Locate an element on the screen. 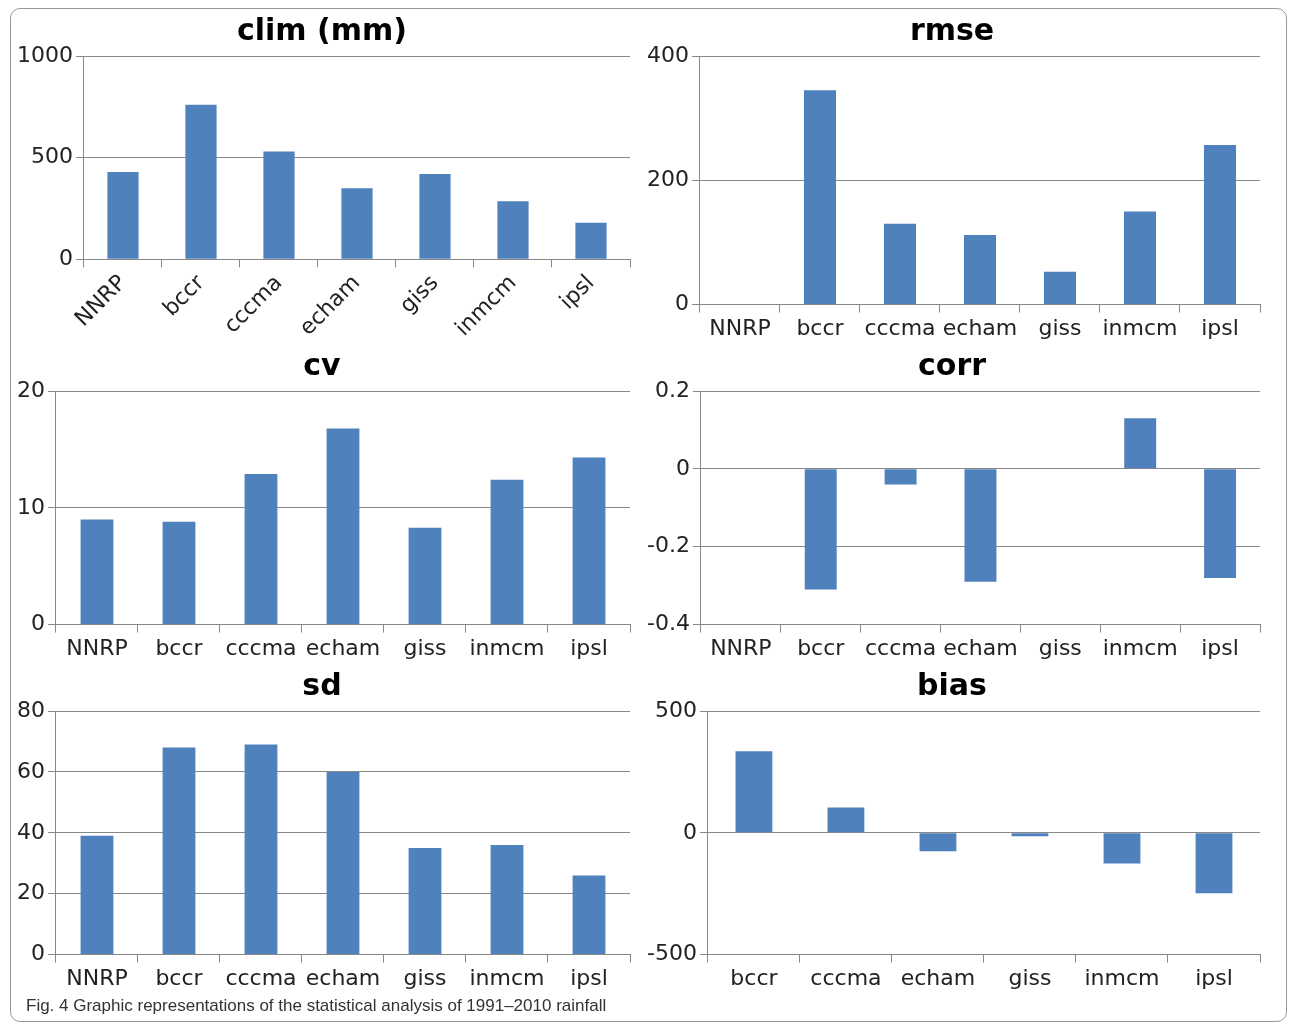  y-tick-label: 80 is located at coordinates (30, 709).